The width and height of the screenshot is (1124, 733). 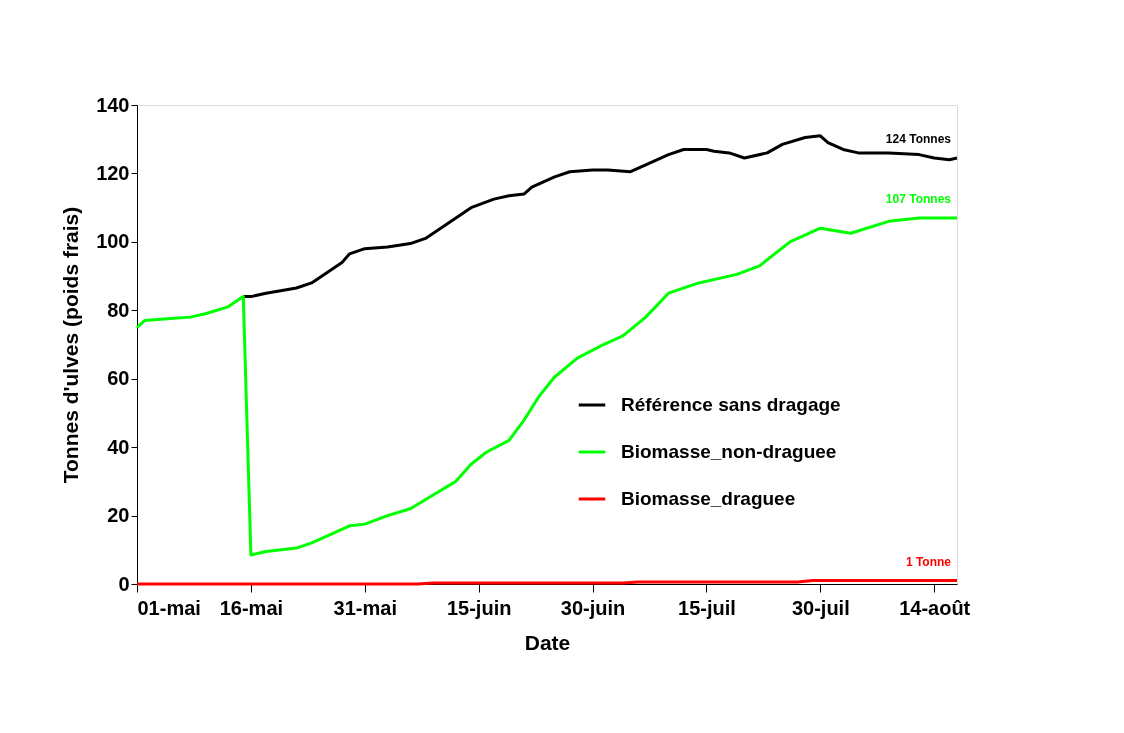 I want to click on y-tick-label: 20, so click(x=118, y=515).